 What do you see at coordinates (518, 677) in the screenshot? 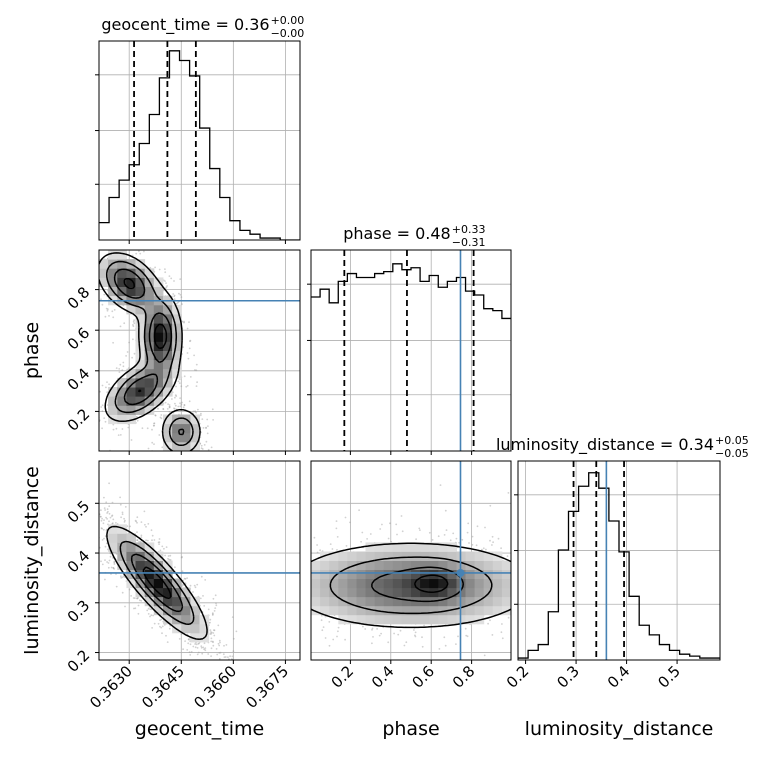
I see `x-tick-label-luminosity_distance: 0.2` at bounding box center [518, 677].